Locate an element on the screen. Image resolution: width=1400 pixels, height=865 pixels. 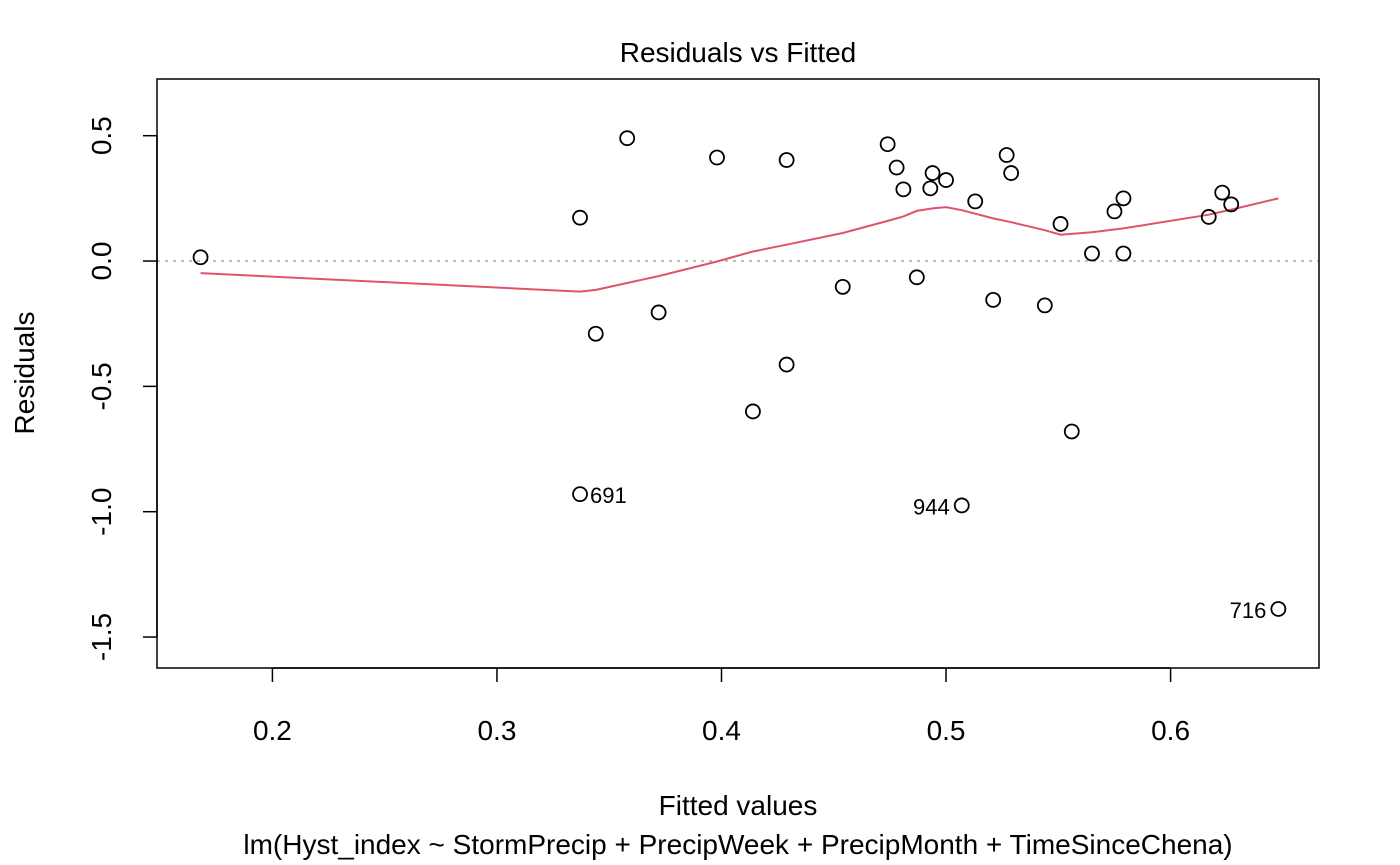
y-tick-label: 0.0 is located at coordinates (101, 261).